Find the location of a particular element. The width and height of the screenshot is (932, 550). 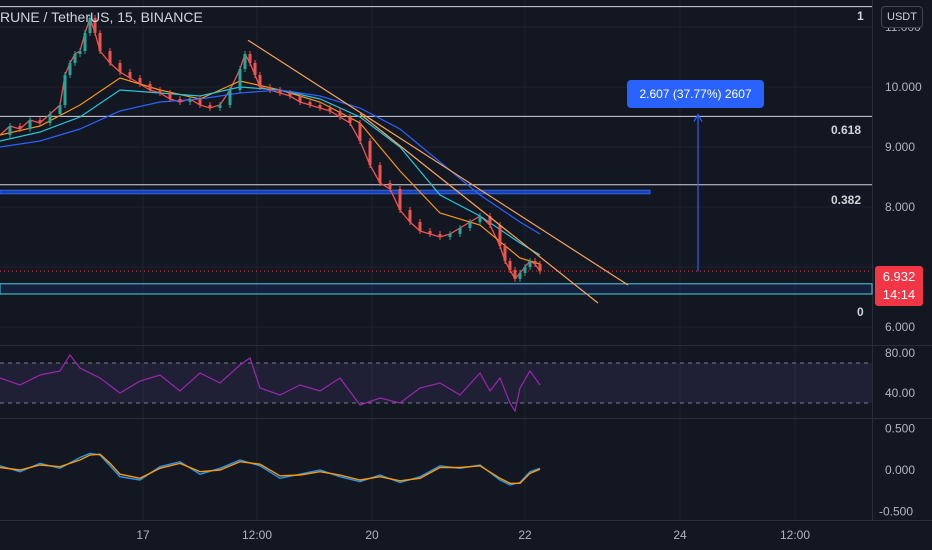

osc-axis-tick-0: 0.500 is located at coordinates (900, 428).